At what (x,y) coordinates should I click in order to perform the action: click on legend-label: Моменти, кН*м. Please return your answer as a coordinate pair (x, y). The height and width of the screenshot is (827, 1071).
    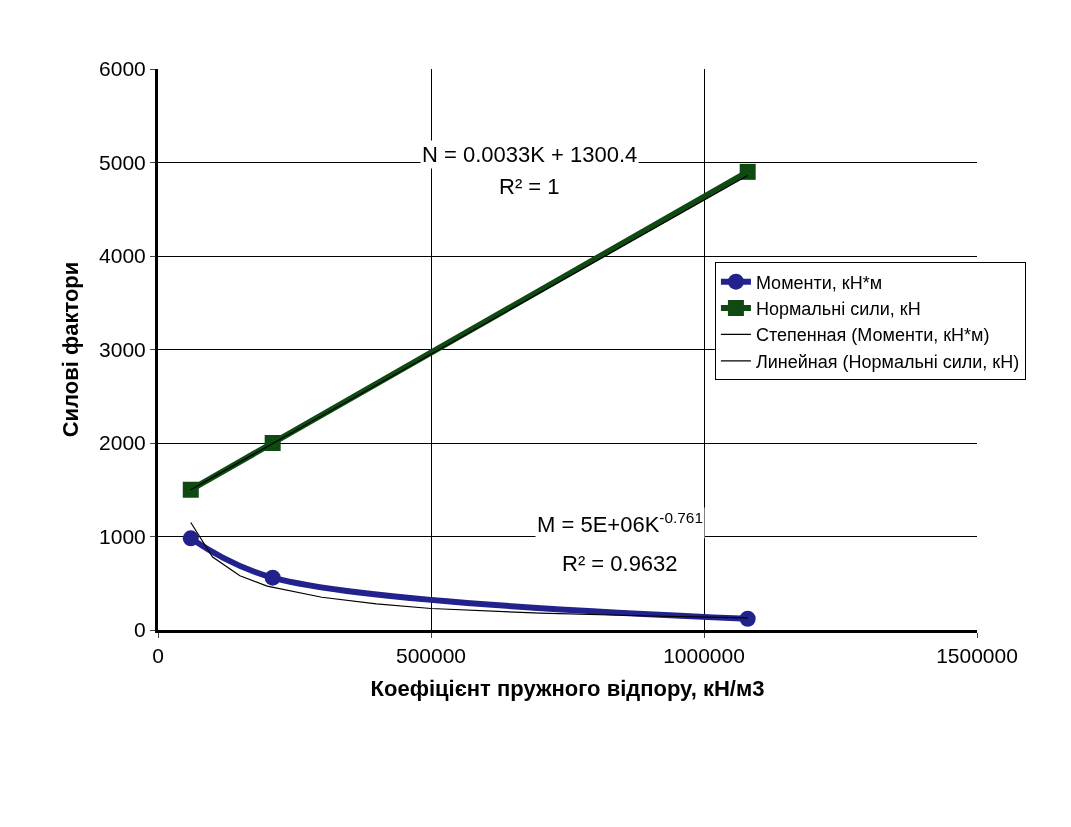
    Looking at the image, I should click on (819, 282).